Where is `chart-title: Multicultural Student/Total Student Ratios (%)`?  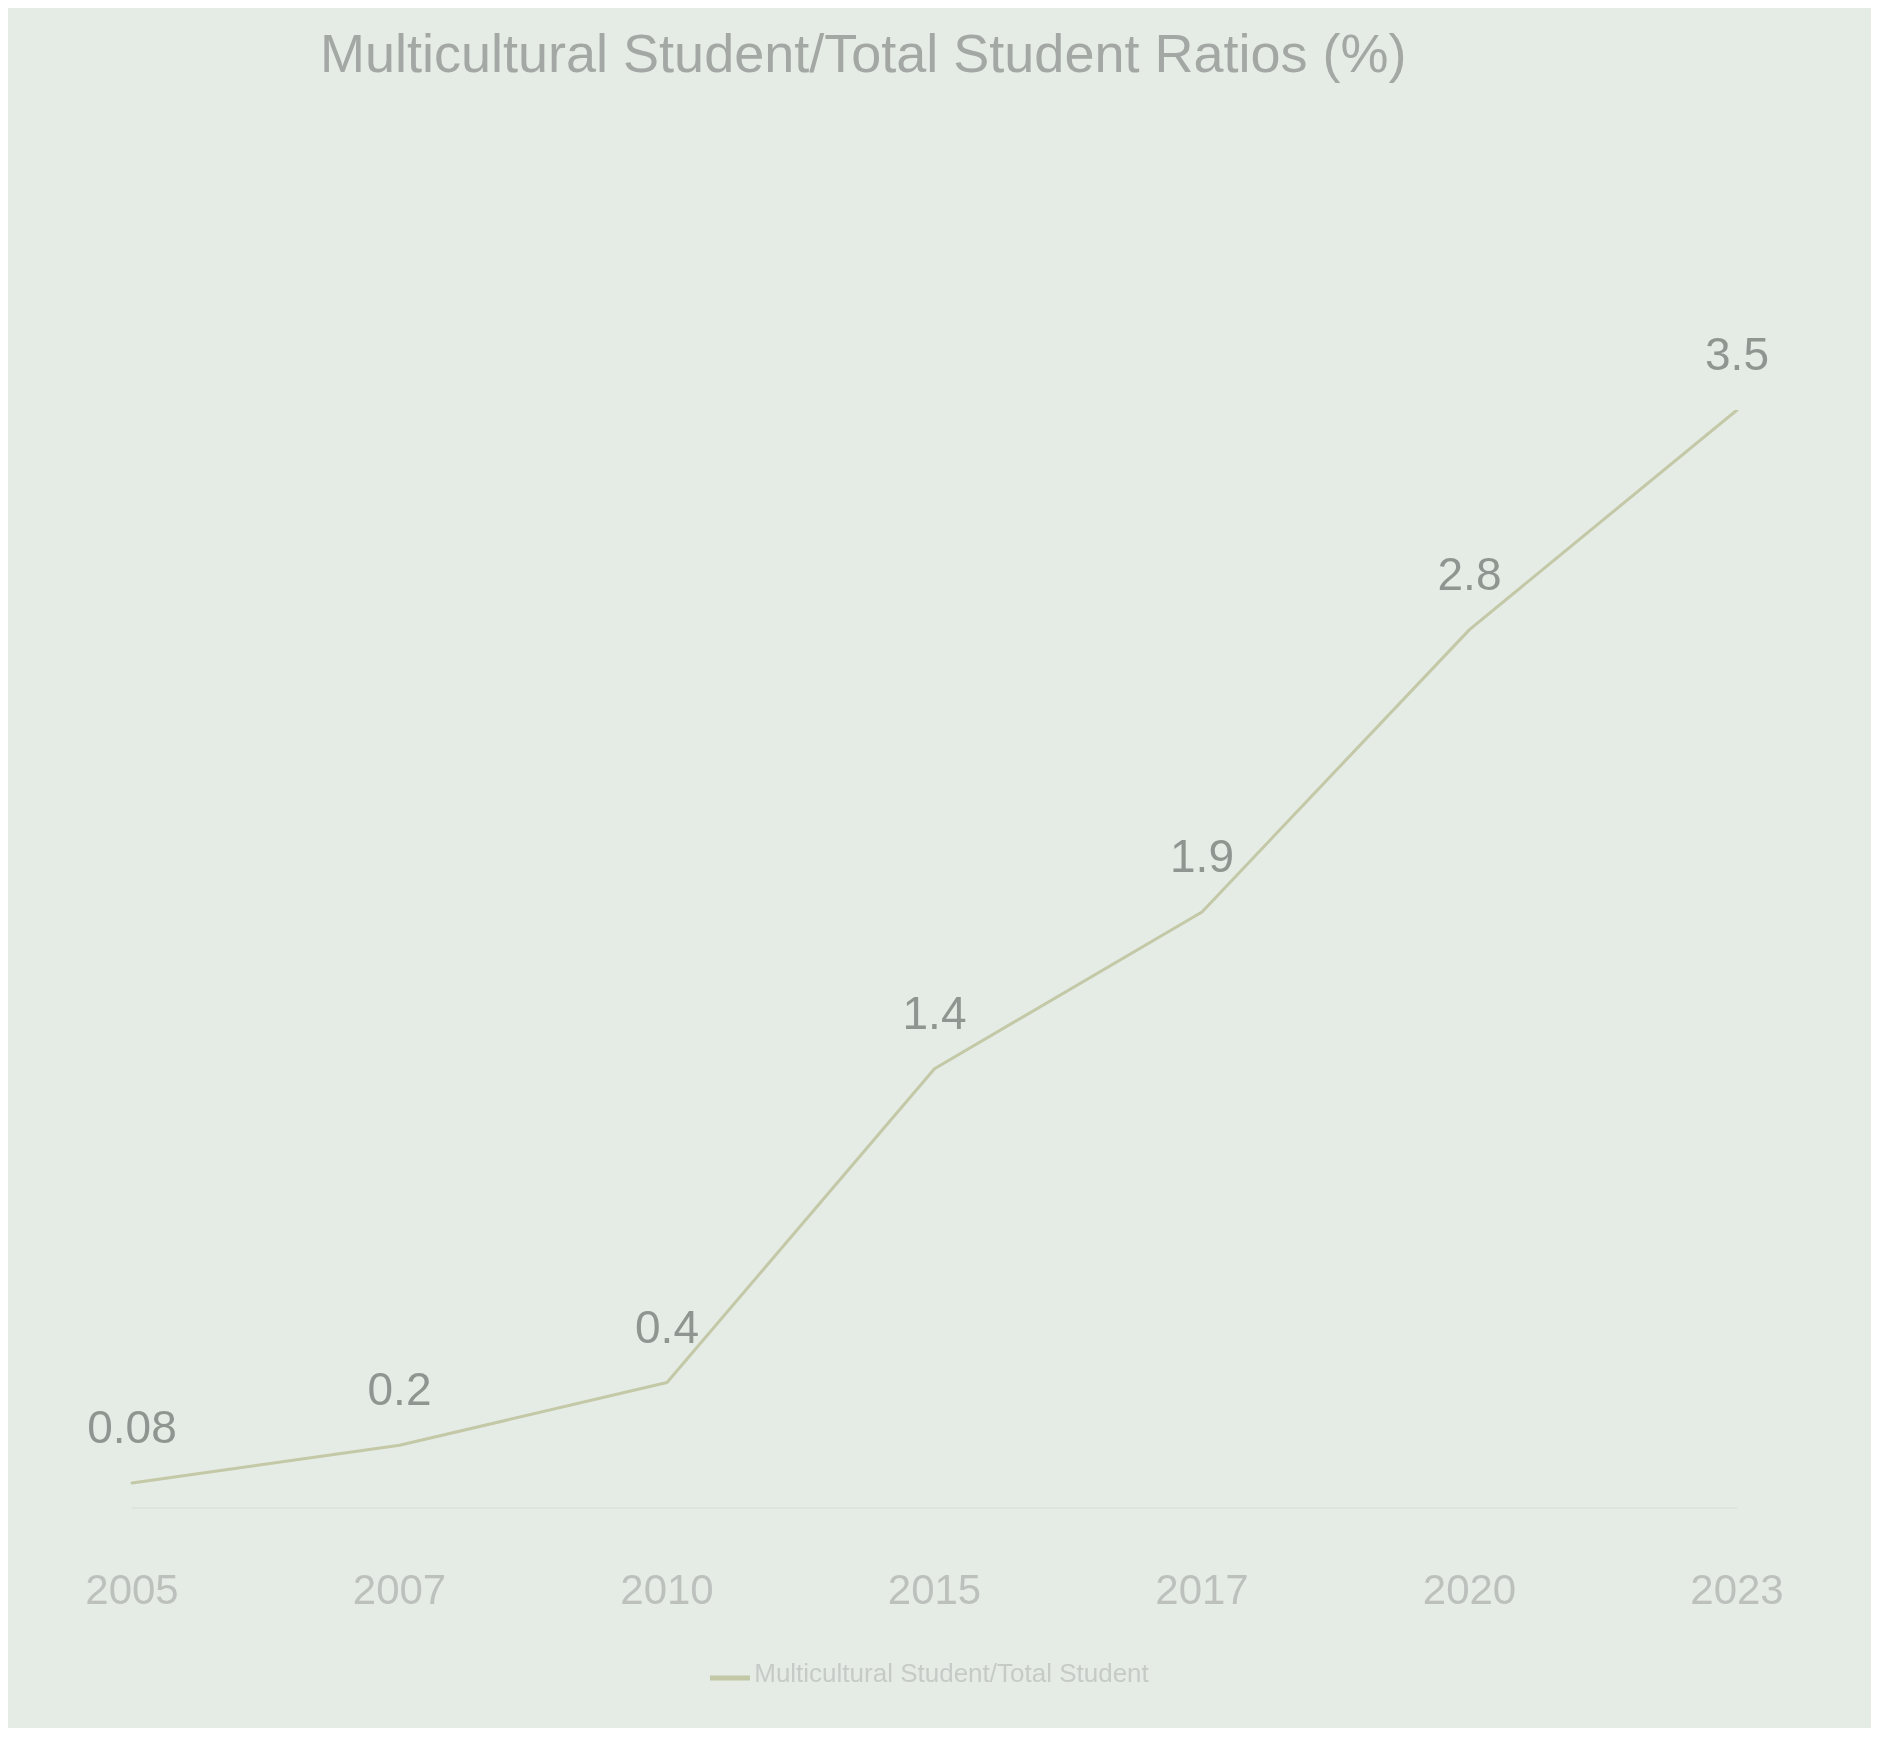 chart-title: Multicultural Student/Total Student Ratios (%) is located at coordinates (863, 53).